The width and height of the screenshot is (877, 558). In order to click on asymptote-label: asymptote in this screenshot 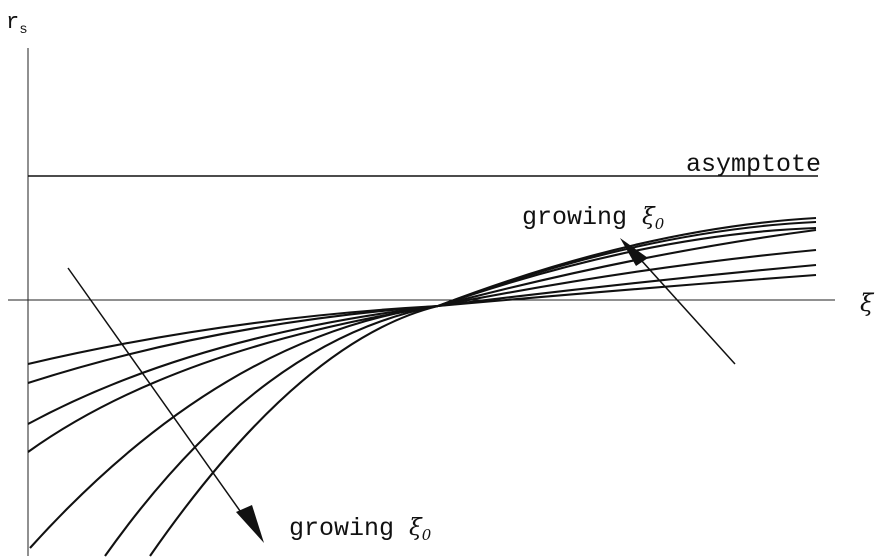, I will do `click(753, 164)`.